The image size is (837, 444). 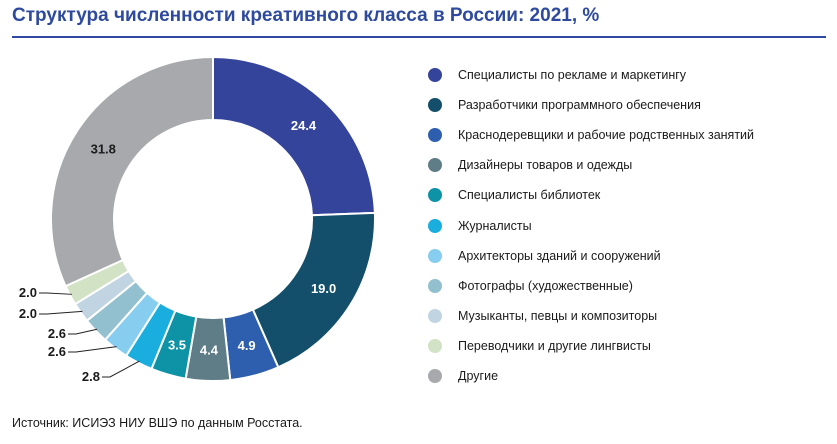 I want to click on legend-label: Разработчики программного обеспечения, so click(x=579, y=105).